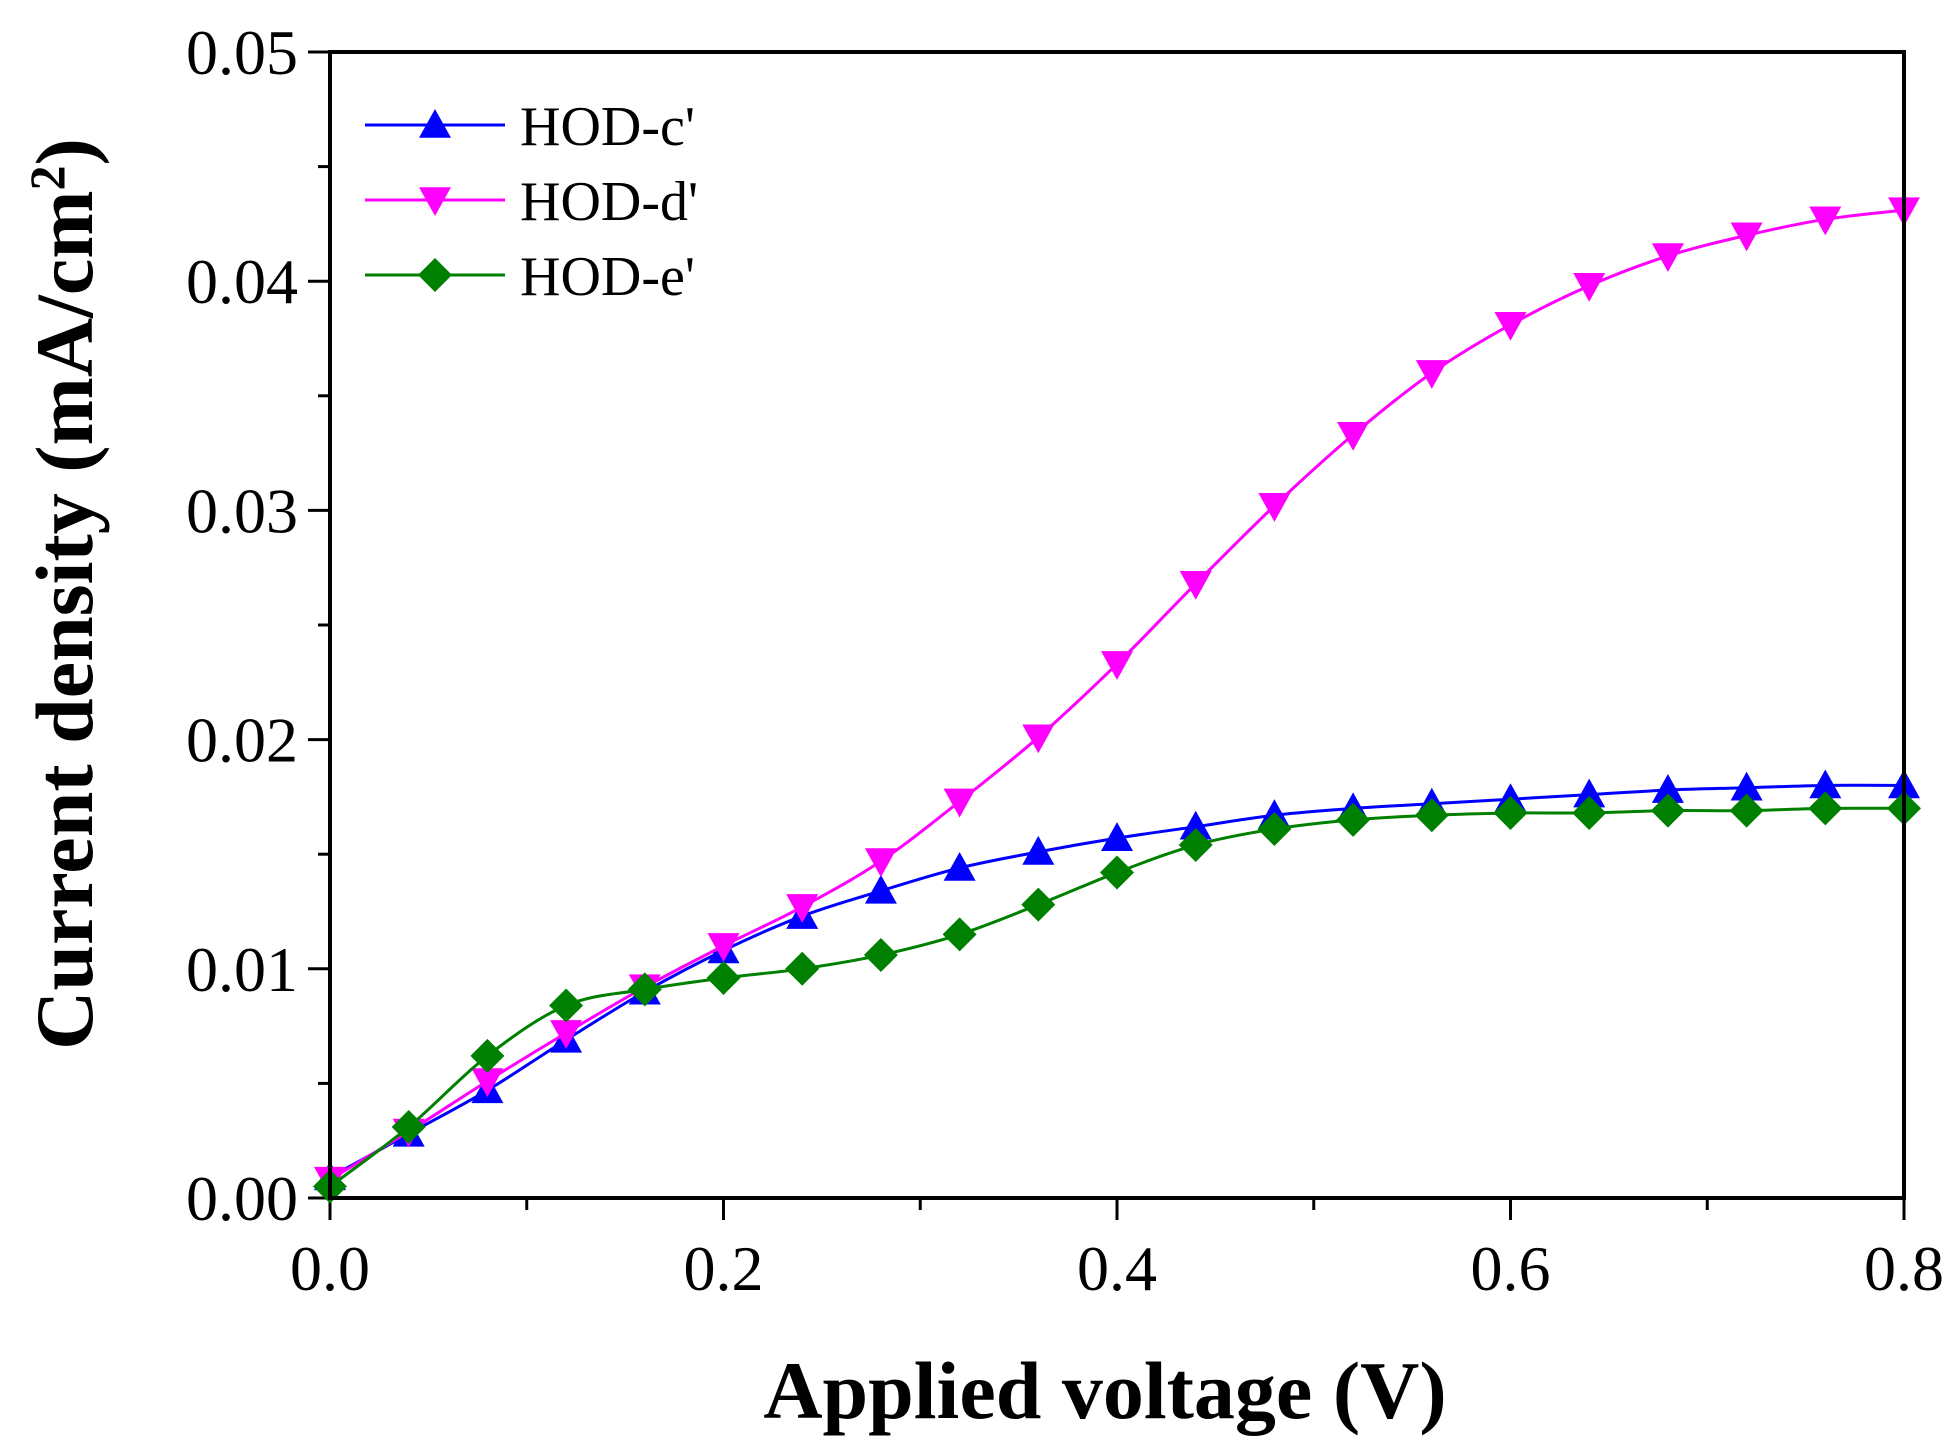  Describe the element at coordinates (724, 1268) in the screenshot. I see `x-tick-label: 0.2` at that location.